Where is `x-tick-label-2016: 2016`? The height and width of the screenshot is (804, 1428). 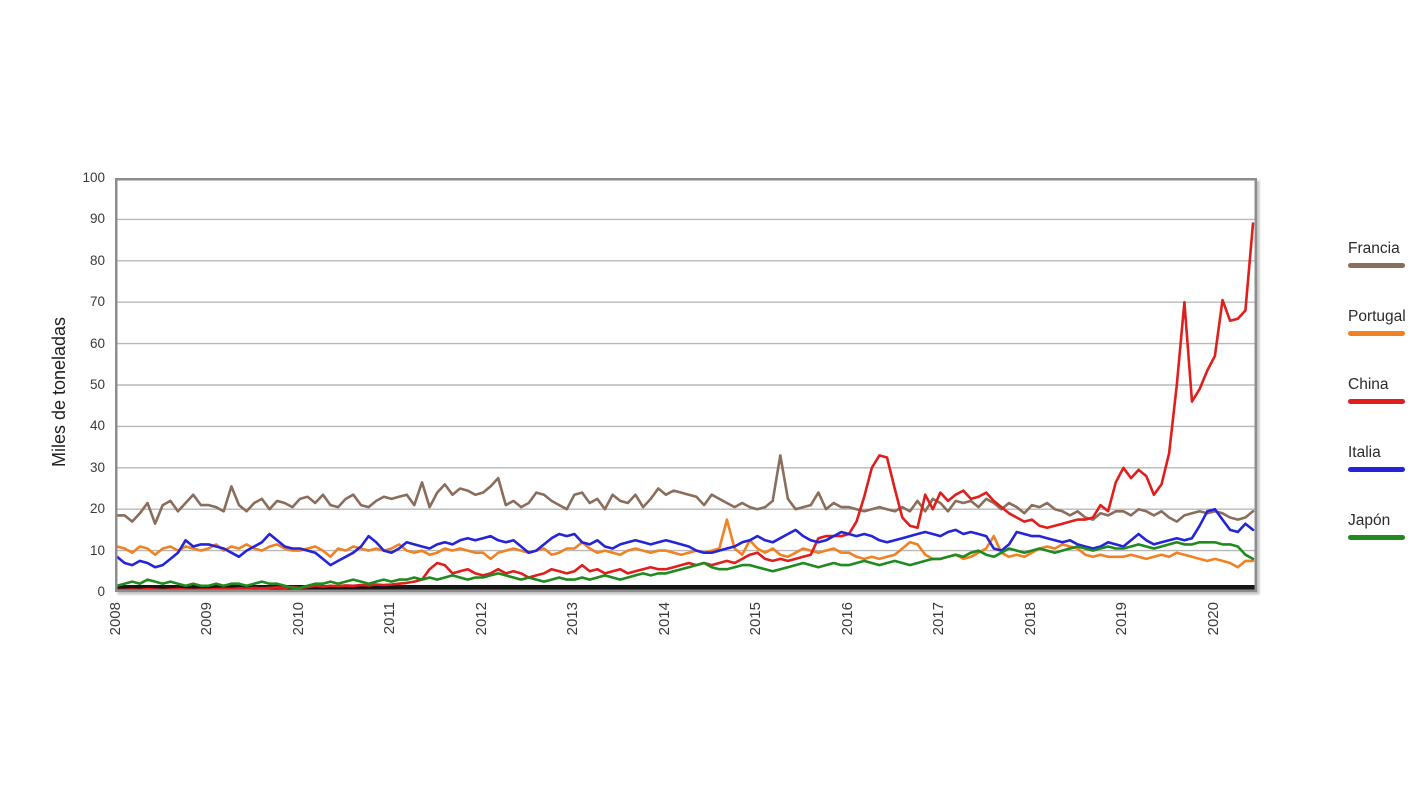 x-tick-label-2016: 2016 is located at coordinates (847, 619).